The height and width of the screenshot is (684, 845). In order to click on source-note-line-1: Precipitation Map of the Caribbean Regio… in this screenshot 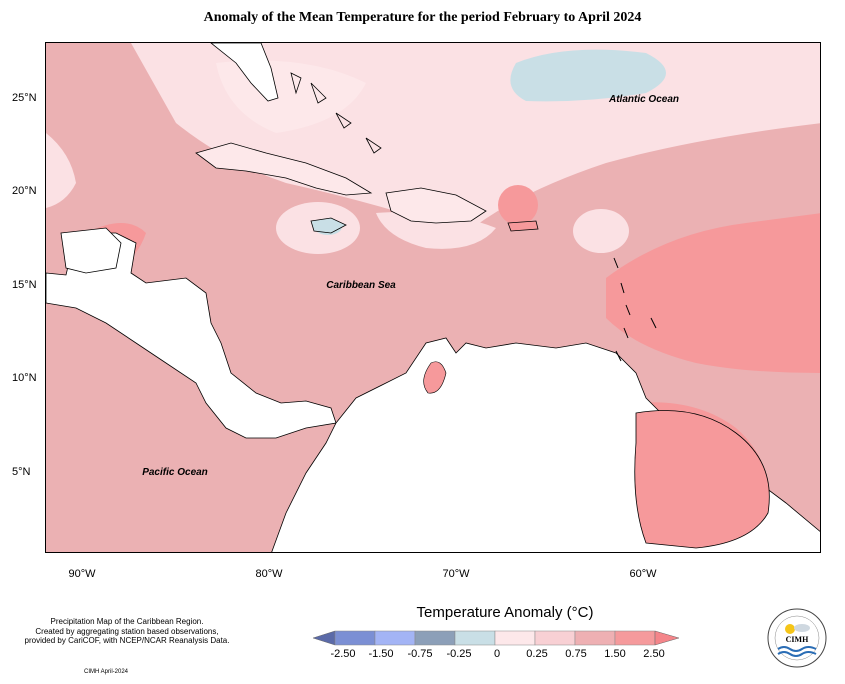, I will do `click(127, 621)`.